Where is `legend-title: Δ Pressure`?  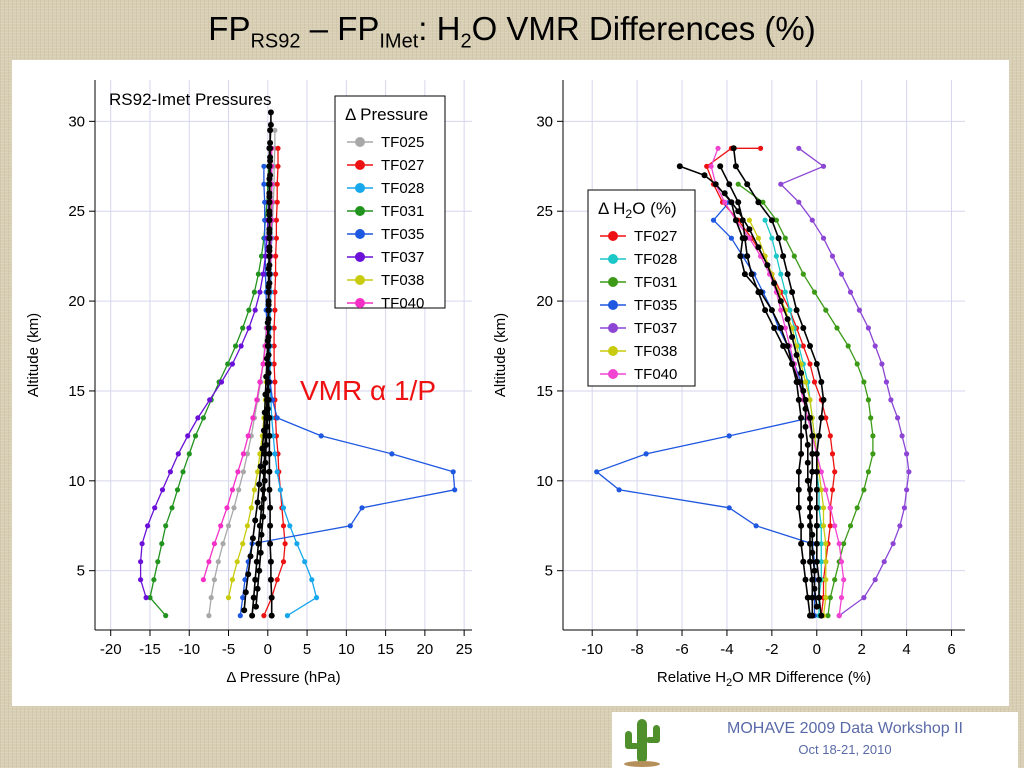
legend-title: Δ Pressure is located at coordinates (386, 114).